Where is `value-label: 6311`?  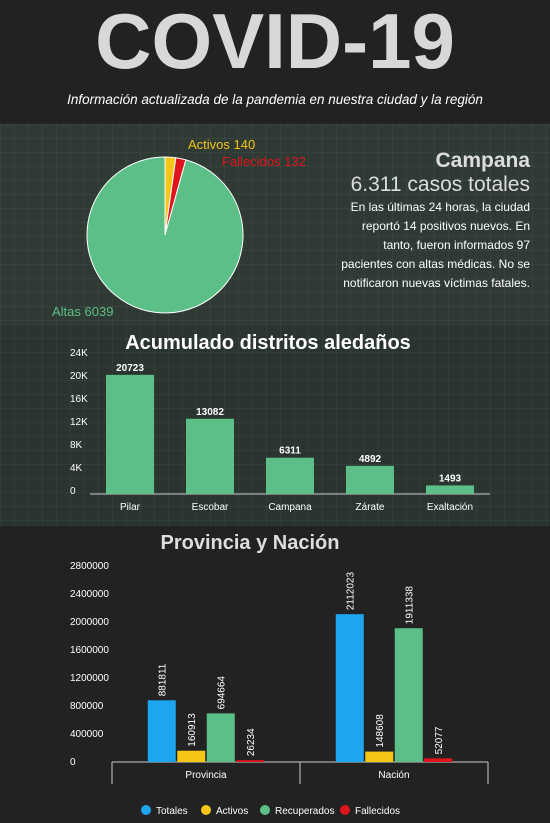 value-label: 6311 is located at coordinates (290, 451).